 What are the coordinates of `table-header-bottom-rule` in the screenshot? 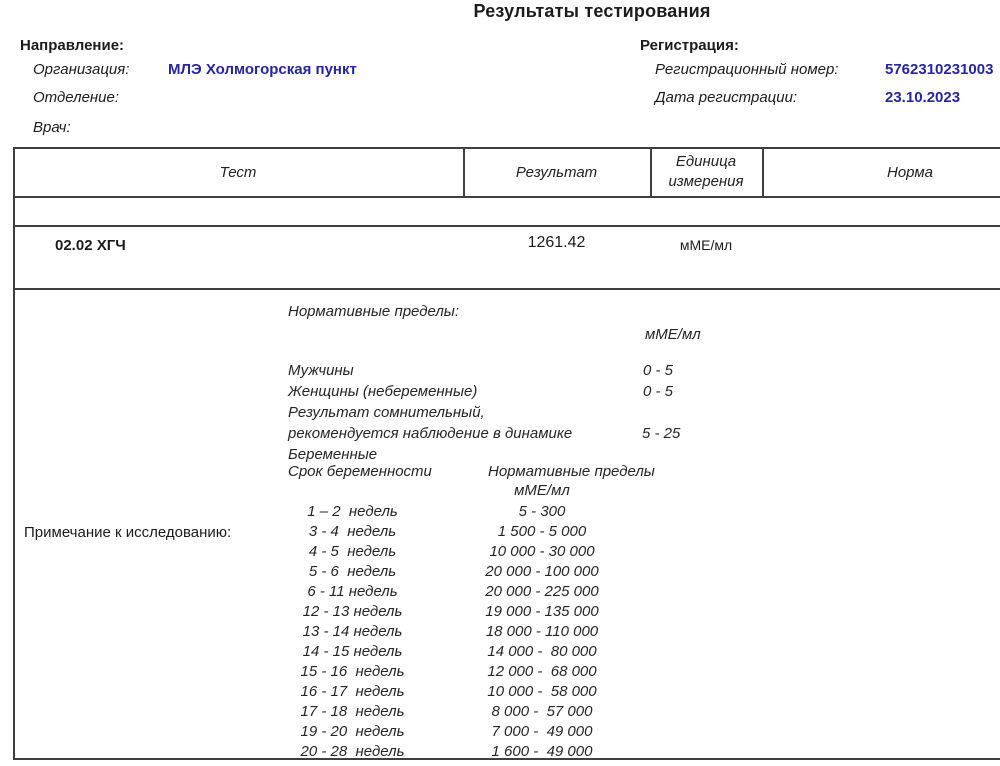 It's located at (506, 197).